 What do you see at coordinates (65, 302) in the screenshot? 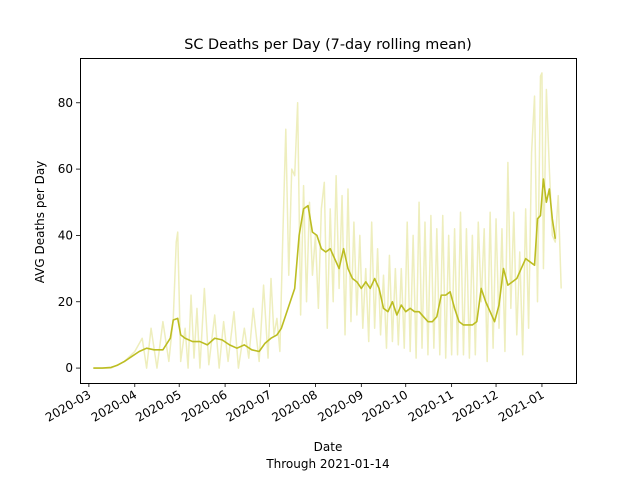
I see `y-tick-label: 20` at bounding box center [65, 302].